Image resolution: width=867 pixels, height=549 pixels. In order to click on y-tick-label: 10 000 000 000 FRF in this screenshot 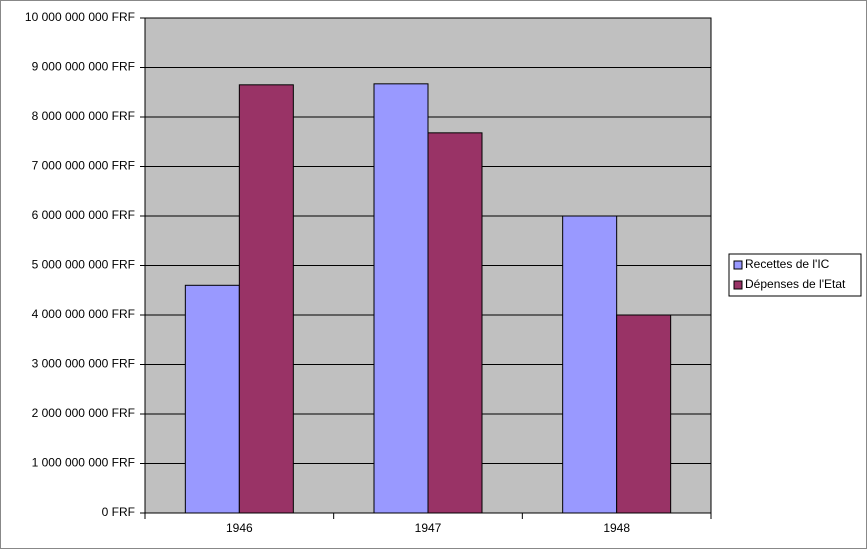, I will do `click(80, 17)`.